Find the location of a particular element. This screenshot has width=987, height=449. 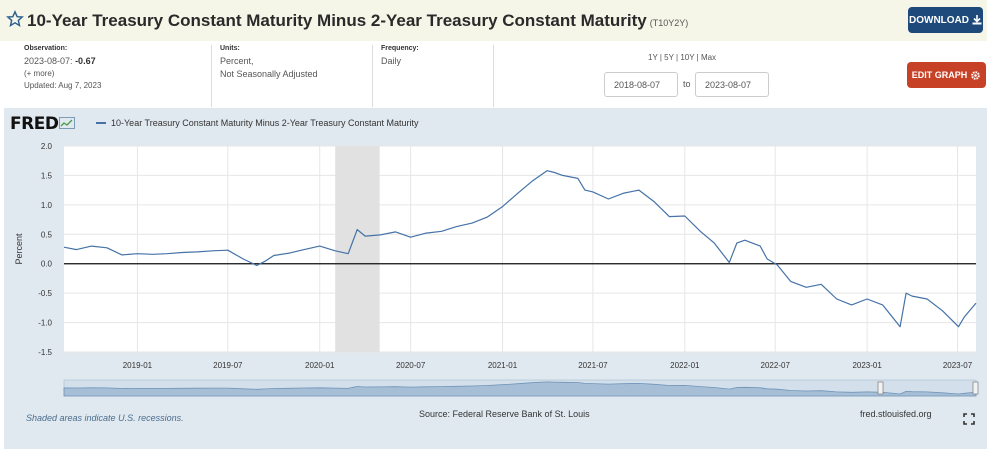

y-tick-label: 1.5 is located at coordinates (47, 175).